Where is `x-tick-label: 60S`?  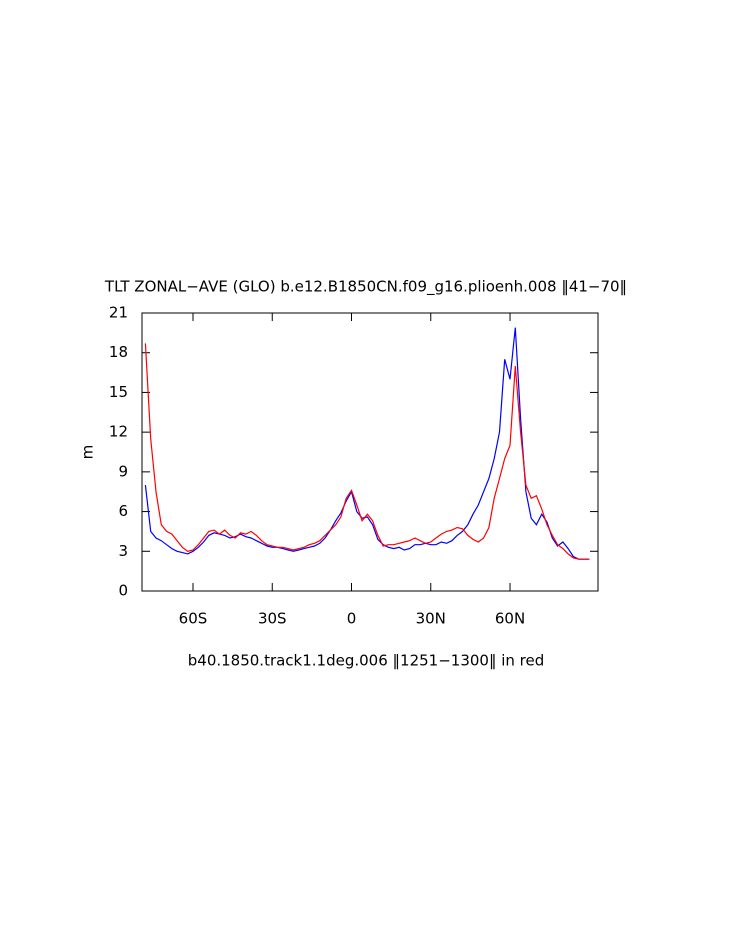 x-tick-label: 60S is located at coordinates (193, 619).